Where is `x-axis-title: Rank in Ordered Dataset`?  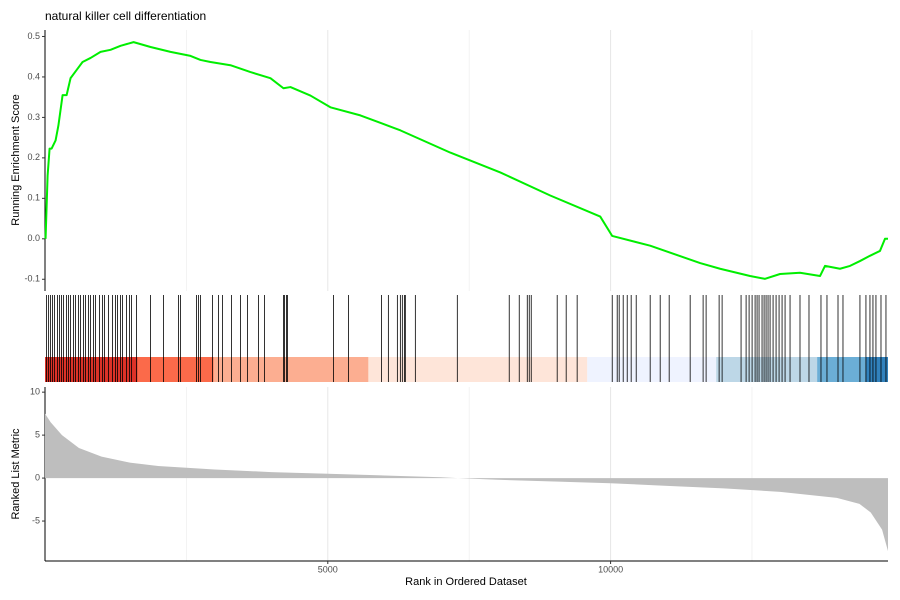
x-axis-title: Rank in Ordered Dataset is located at coordinates (466, 582).